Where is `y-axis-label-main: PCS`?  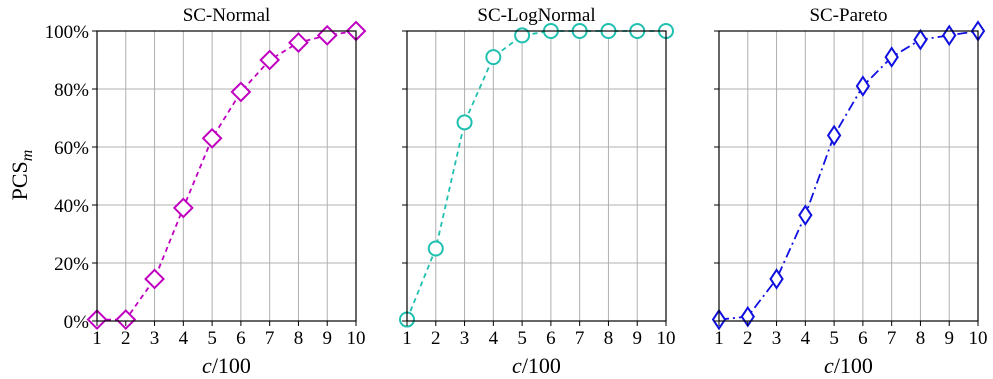 y-axis-label-main: PCS is located at coordinates (19, 180).